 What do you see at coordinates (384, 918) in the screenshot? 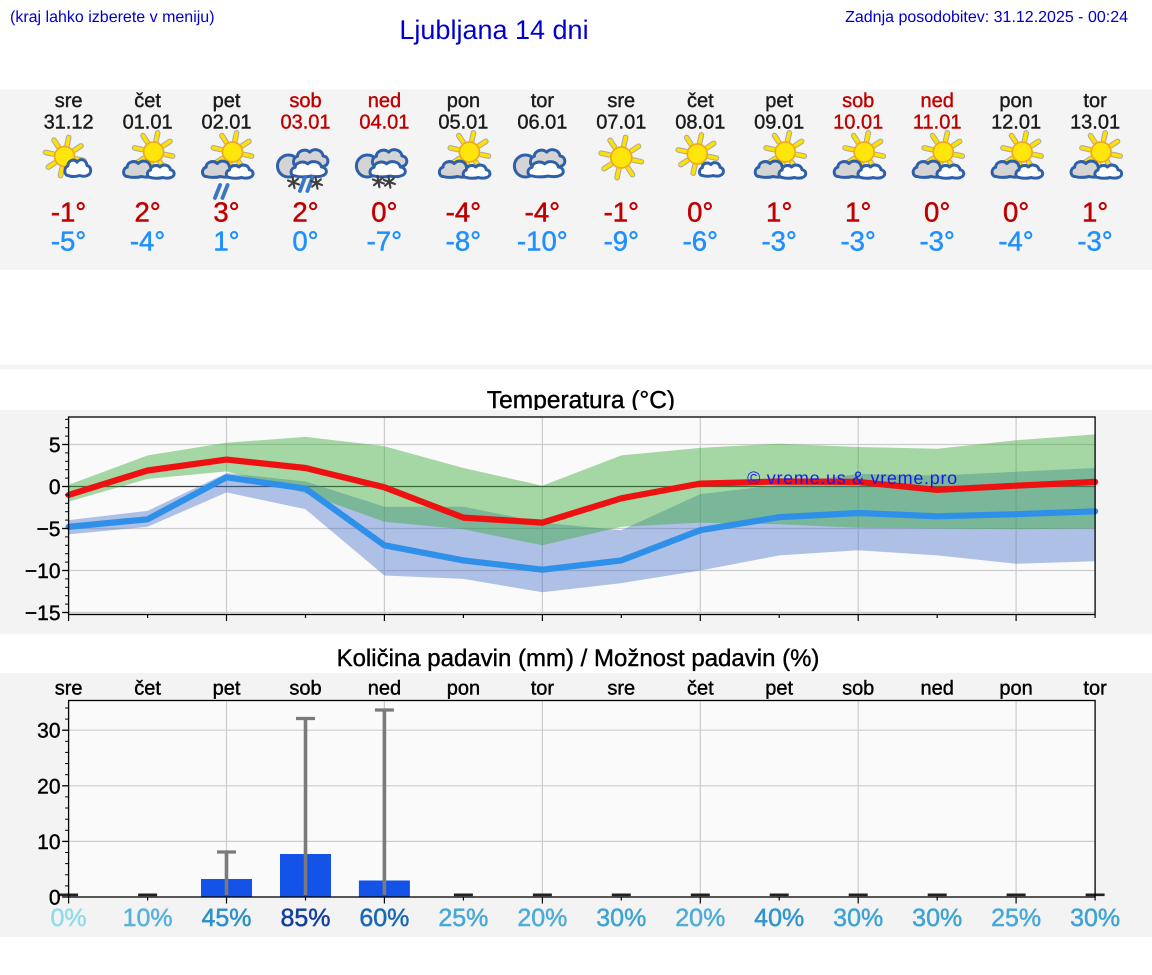
I see `svg-text: 60%` at bounding box center [384, 918].